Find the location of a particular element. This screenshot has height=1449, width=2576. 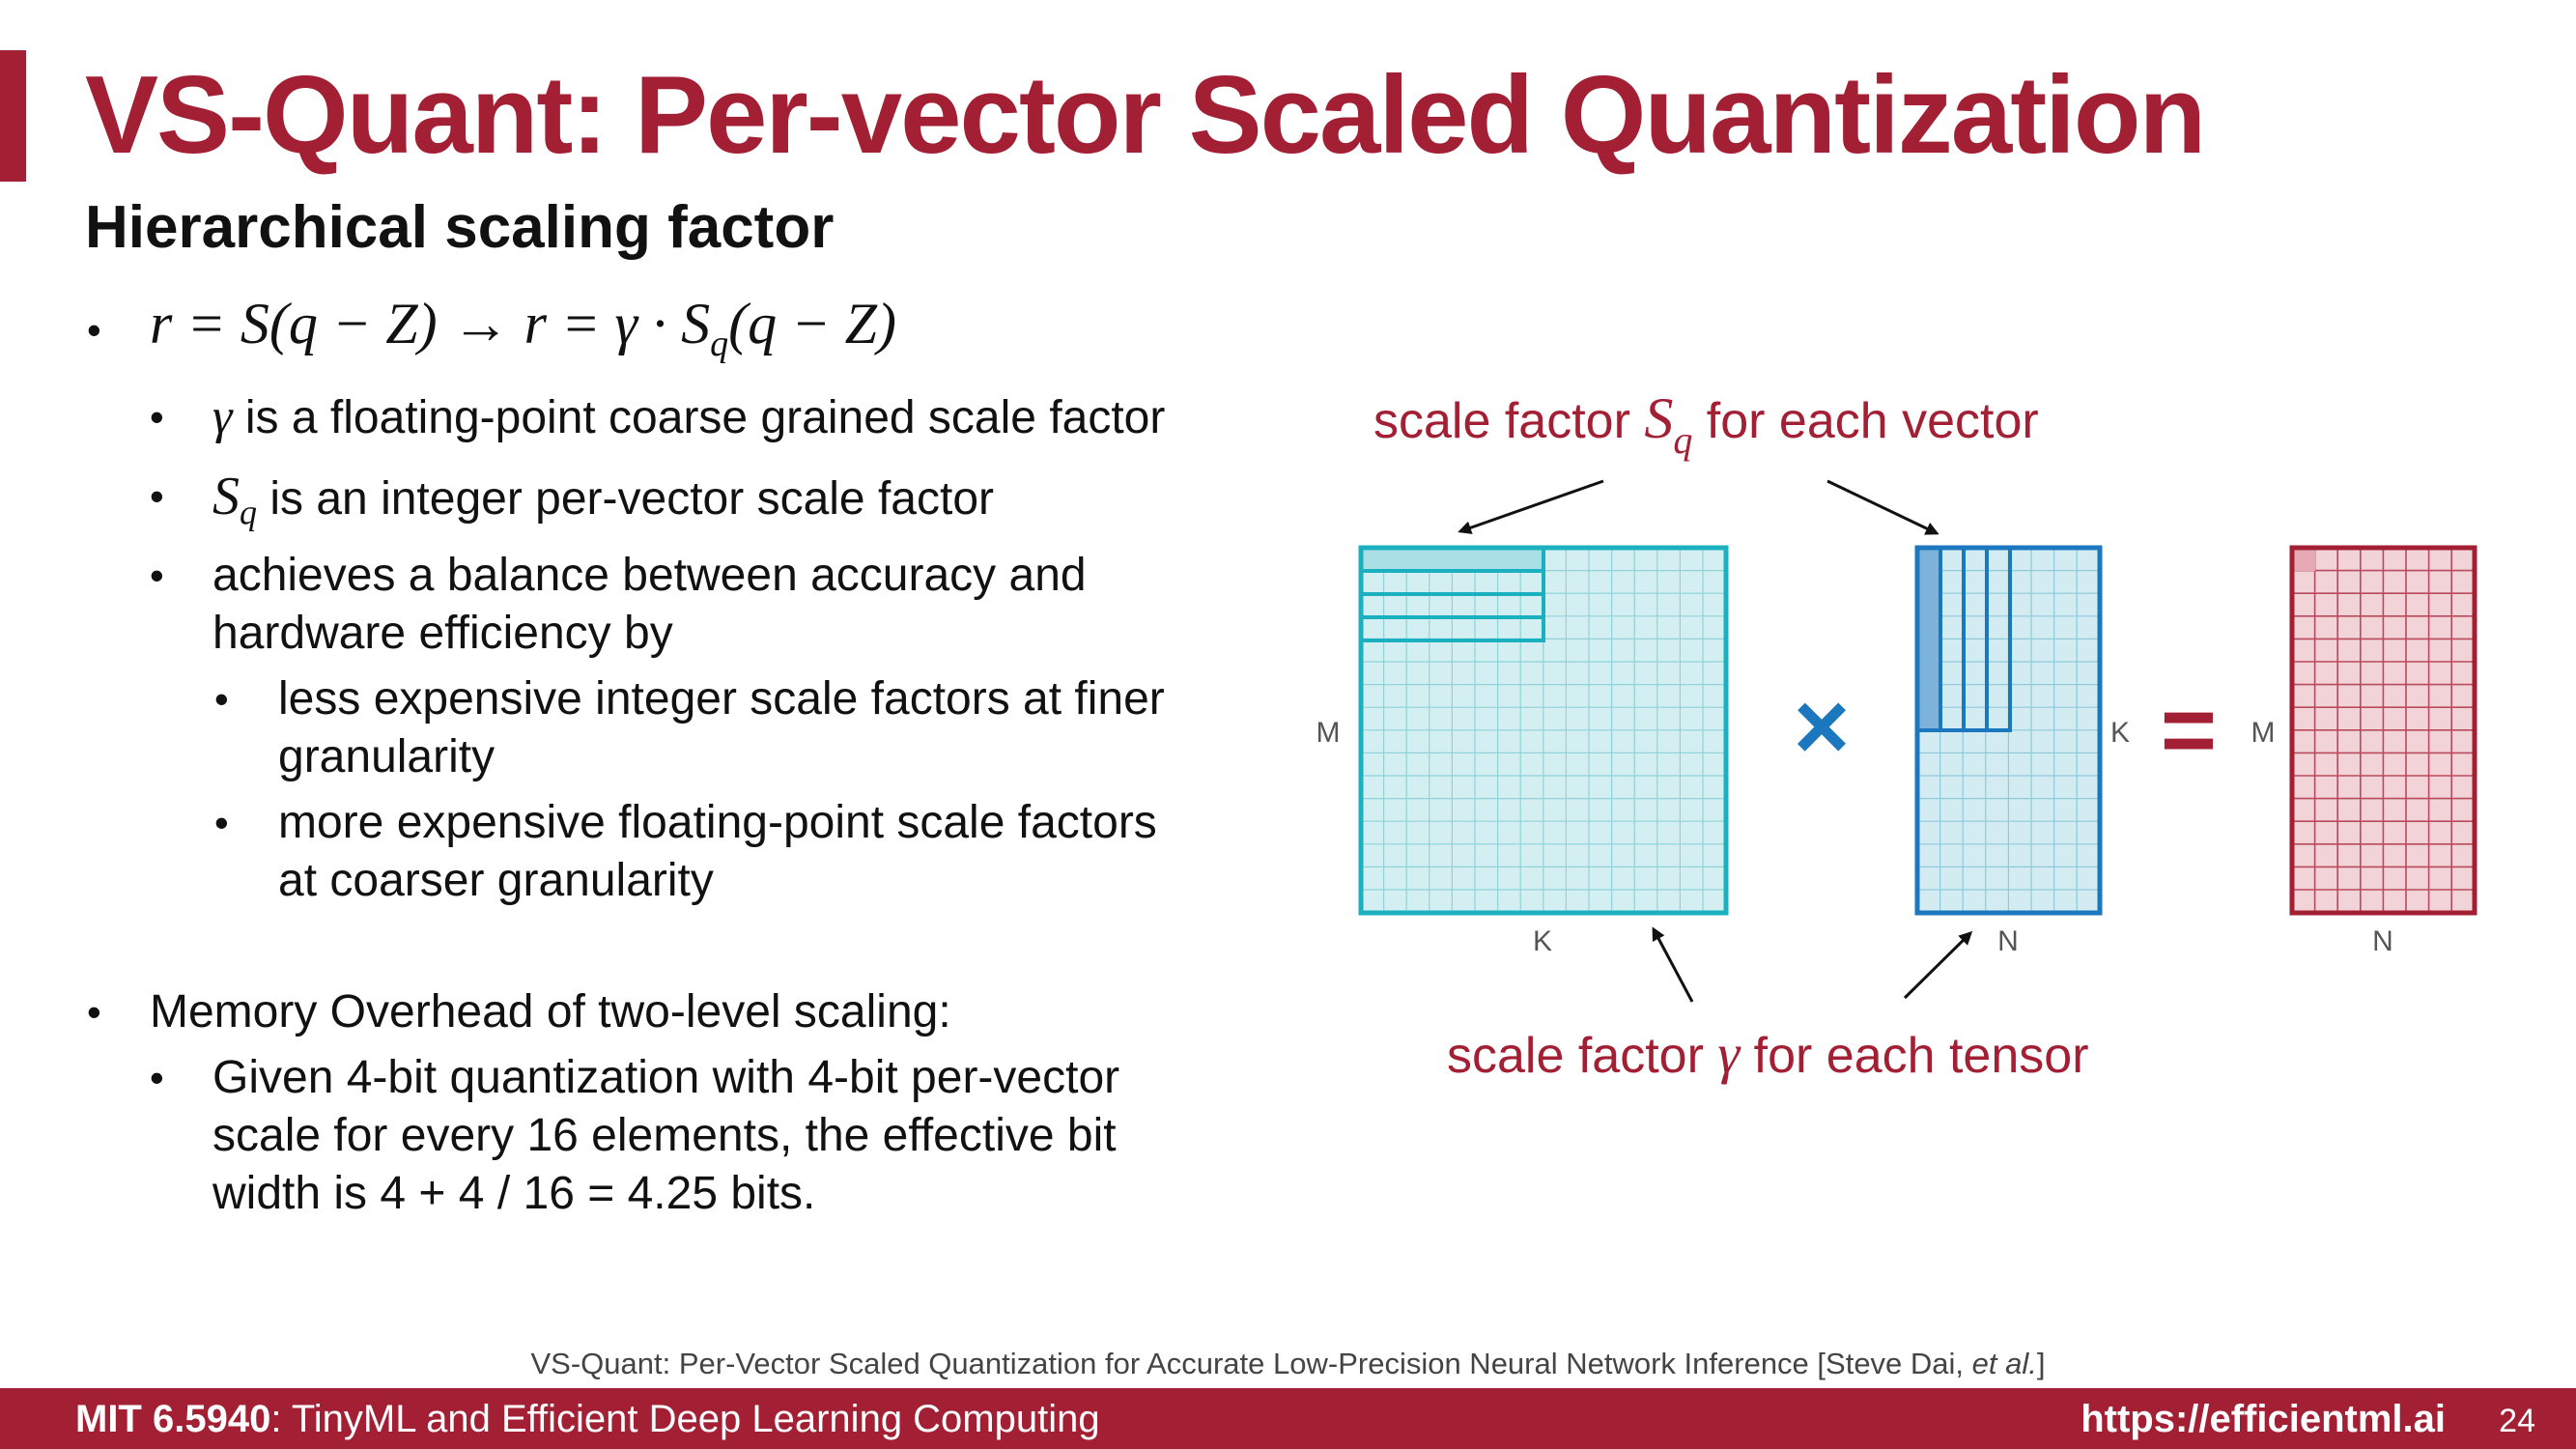

formula-subscript: q is located at coordinates (719, 344).